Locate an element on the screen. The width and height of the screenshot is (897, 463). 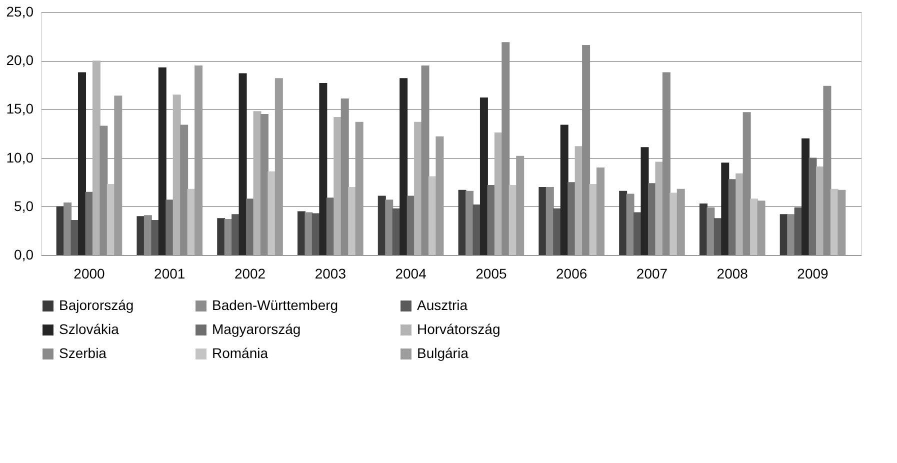
legend-label: Bulgária is located at coordinates (443, 353).